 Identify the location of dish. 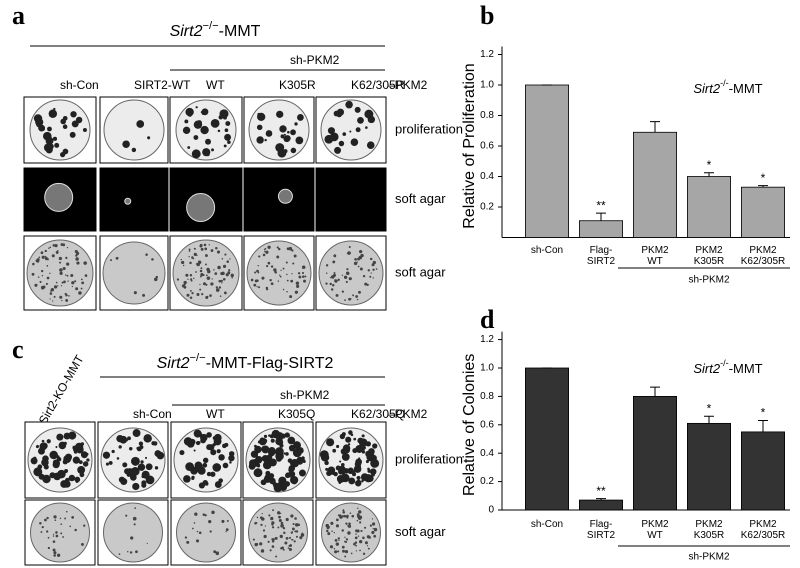
(134, 273).